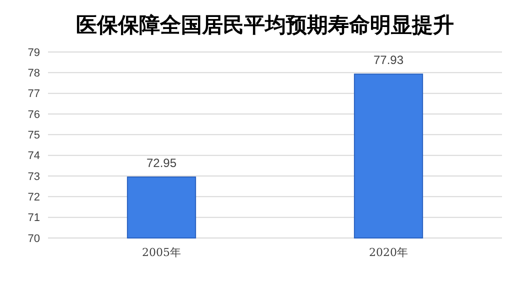  What do you see at coordinates (34, 218) in the screenshot?
I see `y-tick-label: 71` at bounding box center [34, 218].